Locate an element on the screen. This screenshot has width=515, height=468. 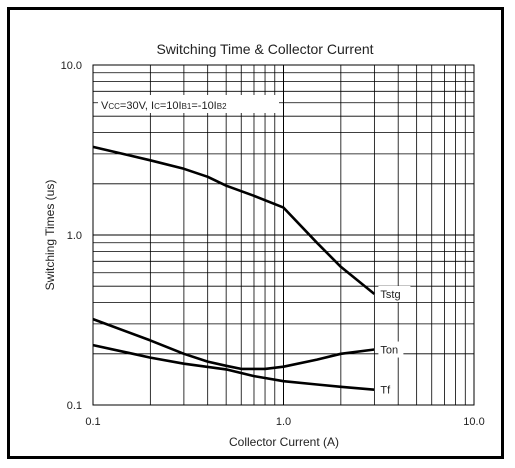
series-label-bg-tf is located at coordinates (387, 389).